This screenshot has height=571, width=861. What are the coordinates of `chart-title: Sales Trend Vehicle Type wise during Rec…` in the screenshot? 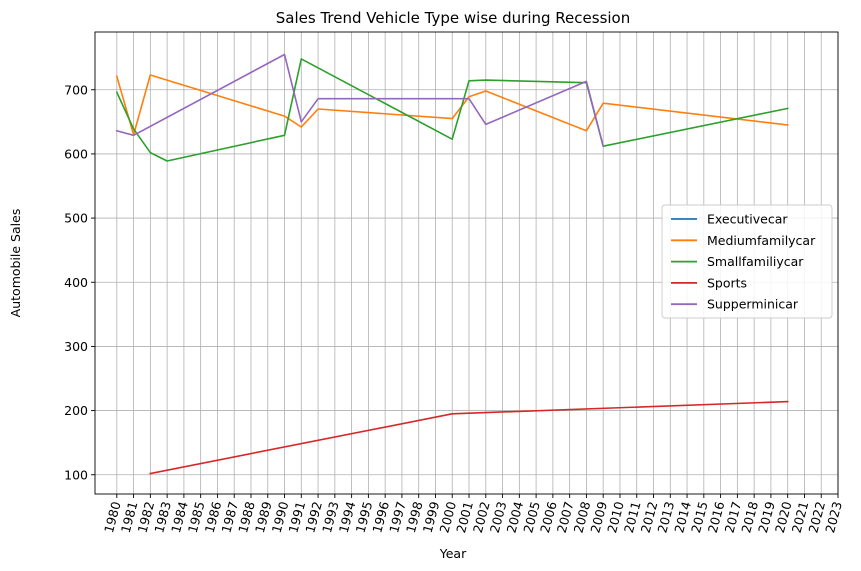 It's located at (453, 18).